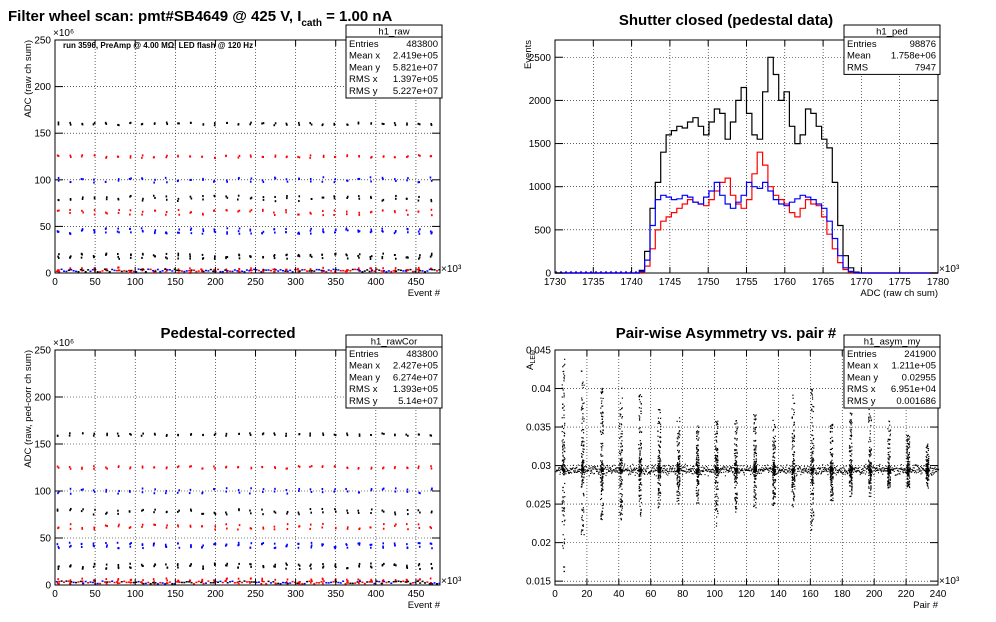 This screenshot has height=622, width=996. Describe the element at coordinates (451, 269) in the screenshot. I see `x-axis-exponent: ×10³` at that location.